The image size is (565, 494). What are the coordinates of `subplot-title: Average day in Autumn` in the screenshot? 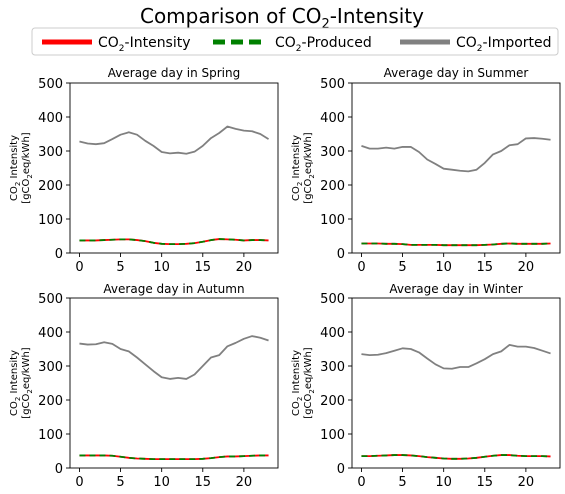 It's located at (173, 289).